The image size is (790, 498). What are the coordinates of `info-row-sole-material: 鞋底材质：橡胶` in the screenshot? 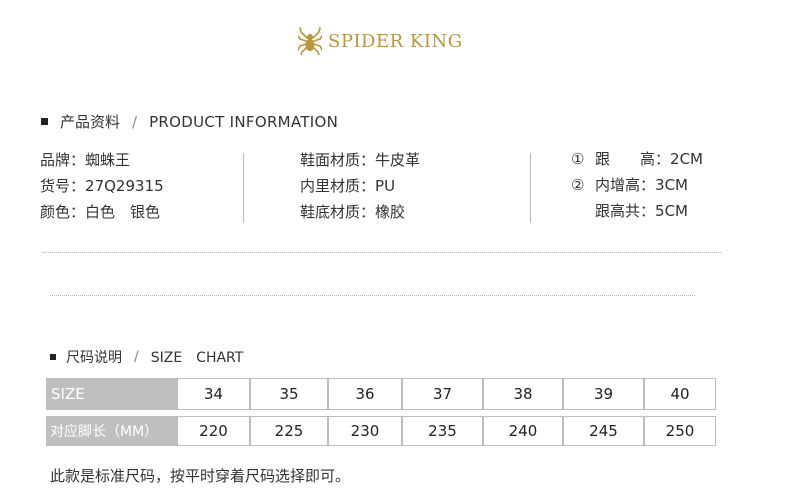 It's located at (360, 212).